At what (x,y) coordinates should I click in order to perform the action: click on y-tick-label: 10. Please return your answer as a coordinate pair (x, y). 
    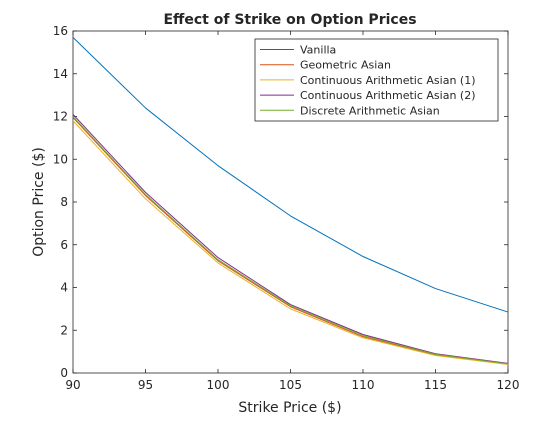
    Looking at the image, I should click on (60, 159).